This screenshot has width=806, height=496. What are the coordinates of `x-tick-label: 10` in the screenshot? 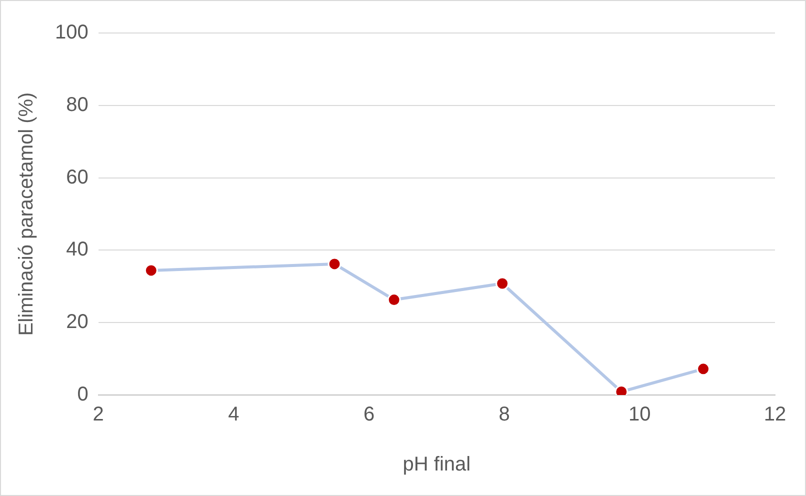 It's located at (639, 415).